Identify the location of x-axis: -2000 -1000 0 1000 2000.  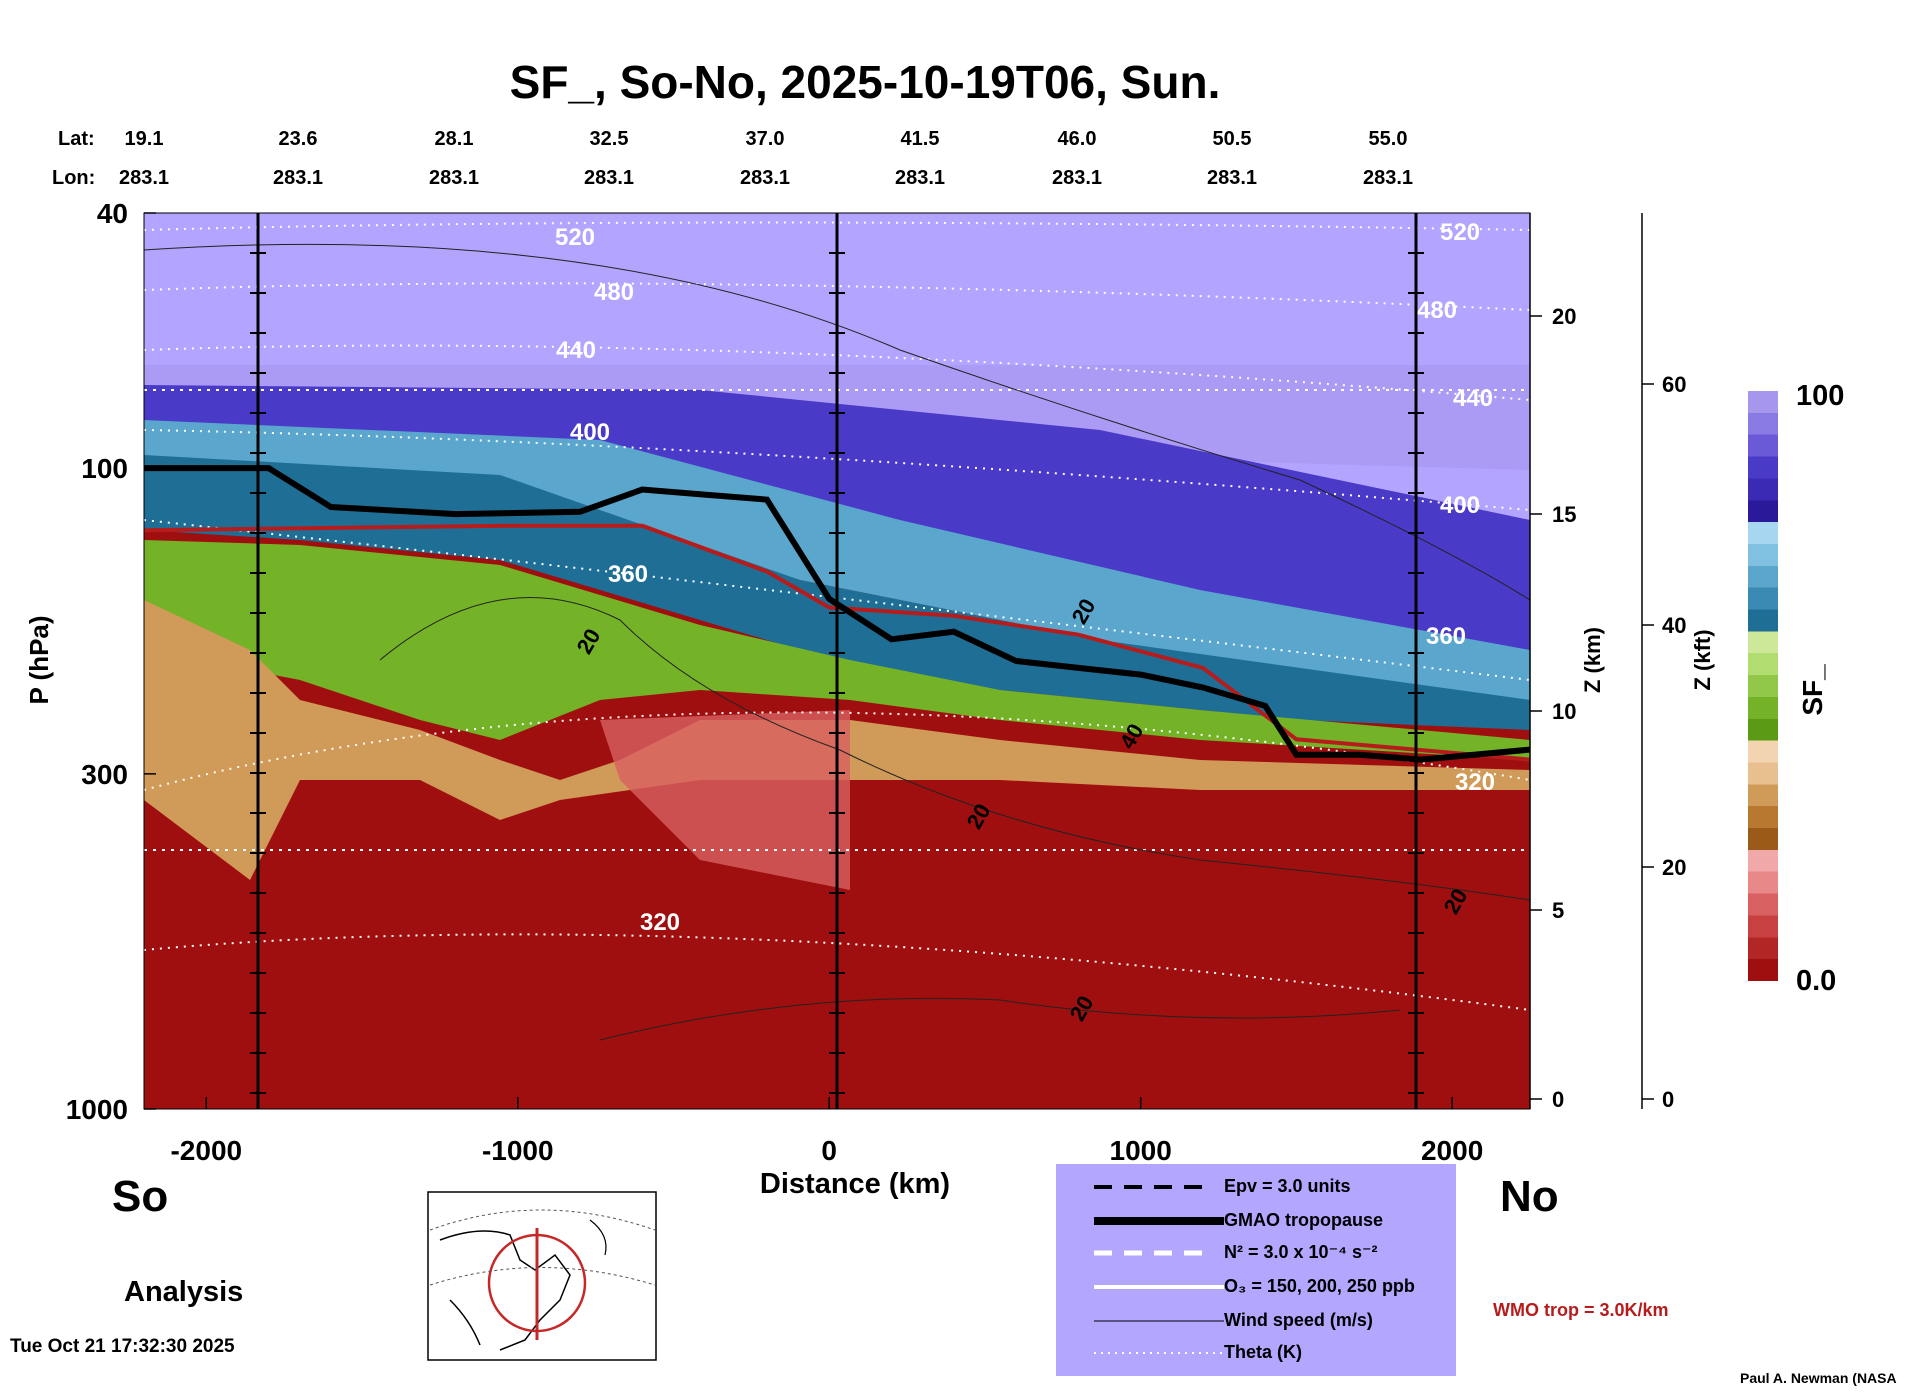
(826, 1131).